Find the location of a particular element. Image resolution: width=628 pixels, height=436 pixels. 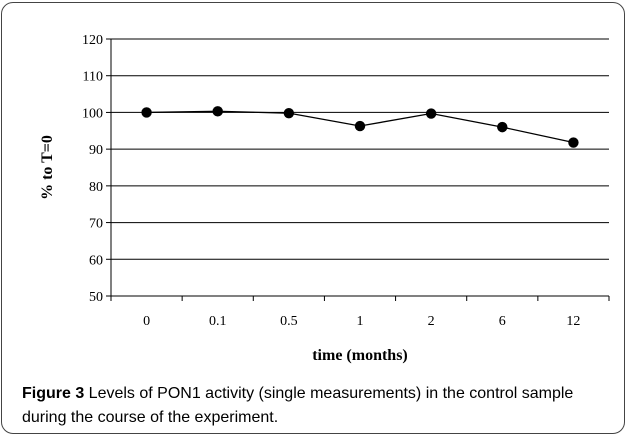

y-tick-label: 80 is located at coordinates (96, 187).